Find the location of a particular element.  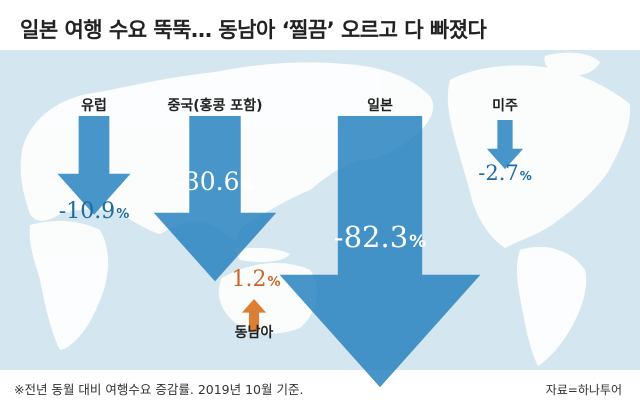

landmass-north-america is located at coordinates (539, 156).